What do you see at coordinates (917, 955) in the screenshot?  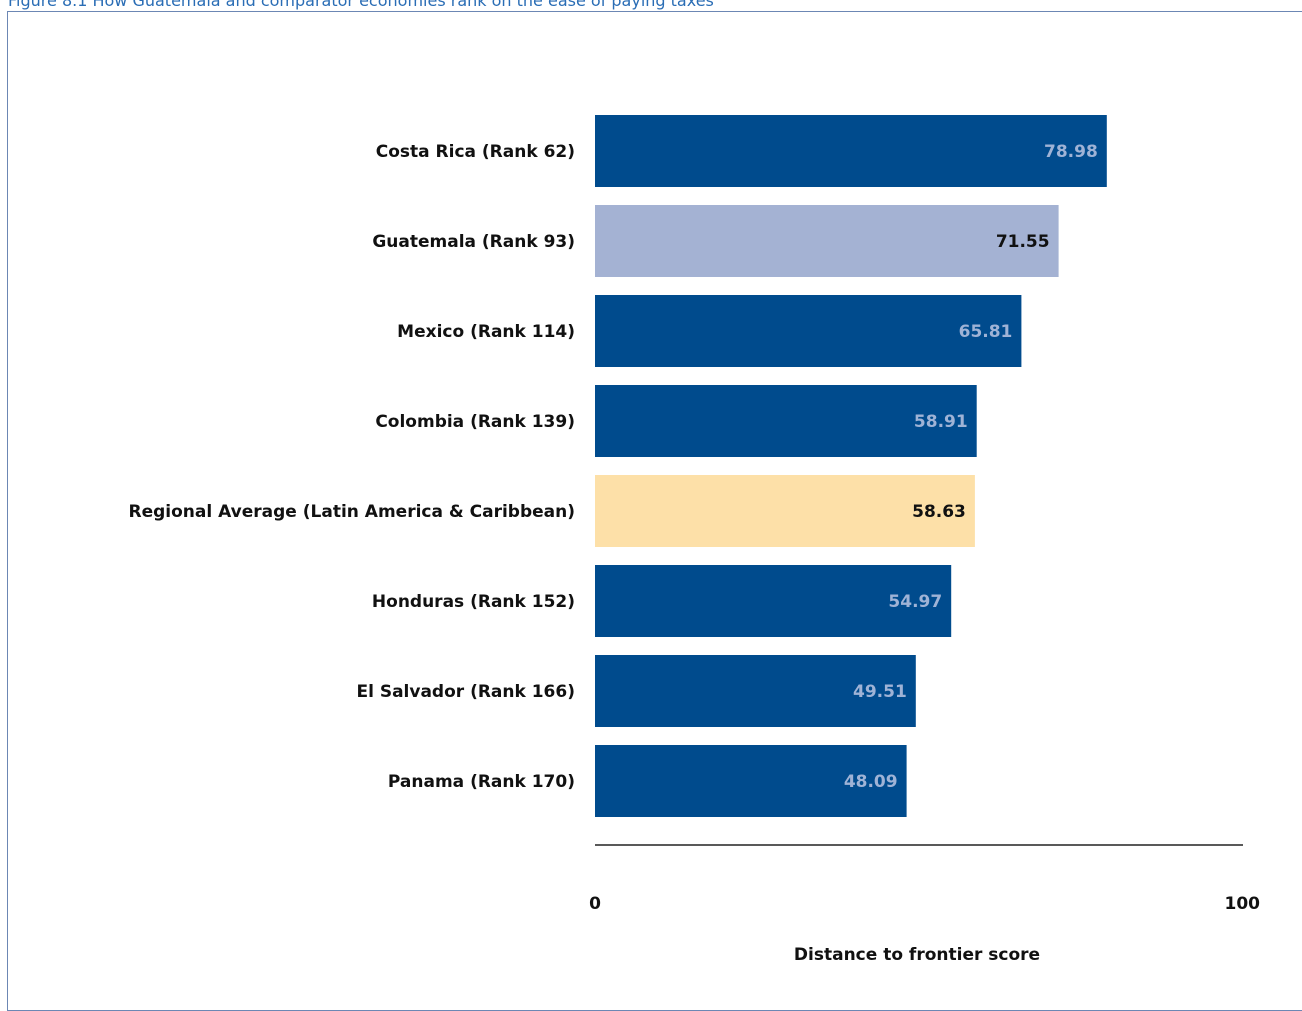 I see `x-axis-title: Distance to frontier score` at bounding box center [917, 955].